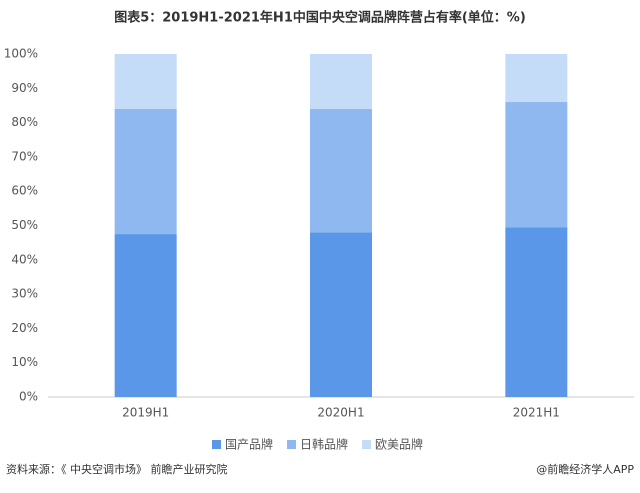 Image resolution: width=640 pixels, height=493 pixels. Describe the element at coordinates (399, 445) in the screenshot. I see `legend-label: 欧美品牌` at that location.